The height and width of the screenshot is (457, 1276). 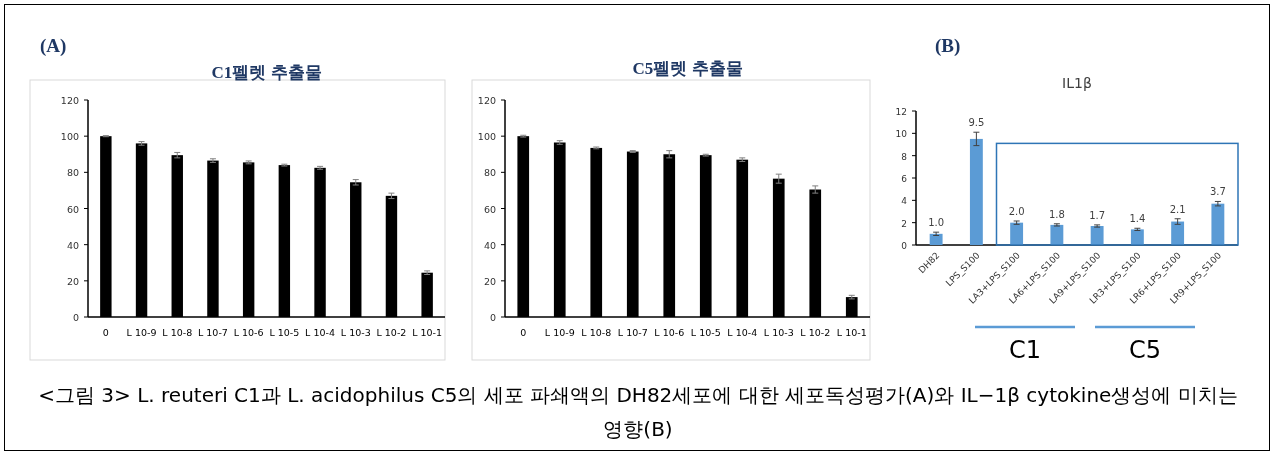 What do you see at coordinates (1177, 209) in the screenshot?
I see `data-label: 2.1` at bounding box center [1177, 209].